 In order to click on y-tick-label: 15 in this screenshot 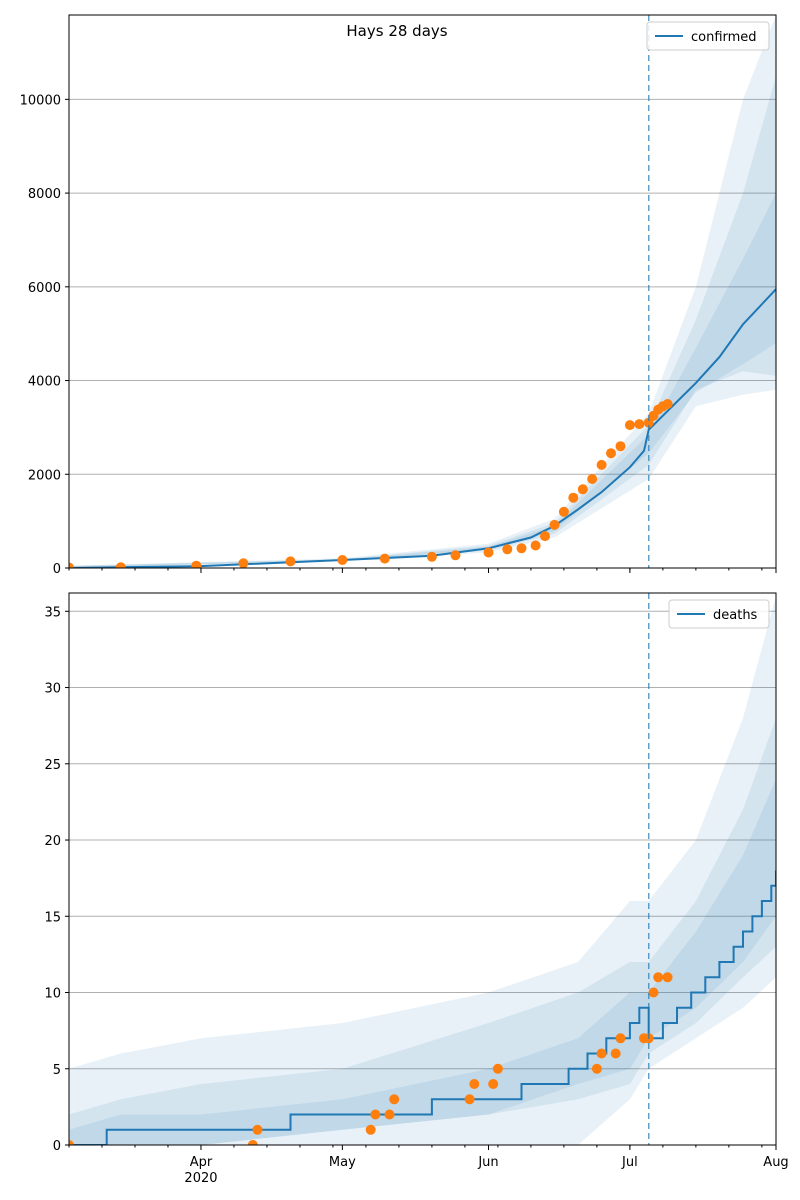, I will do `click(52, 917)`.